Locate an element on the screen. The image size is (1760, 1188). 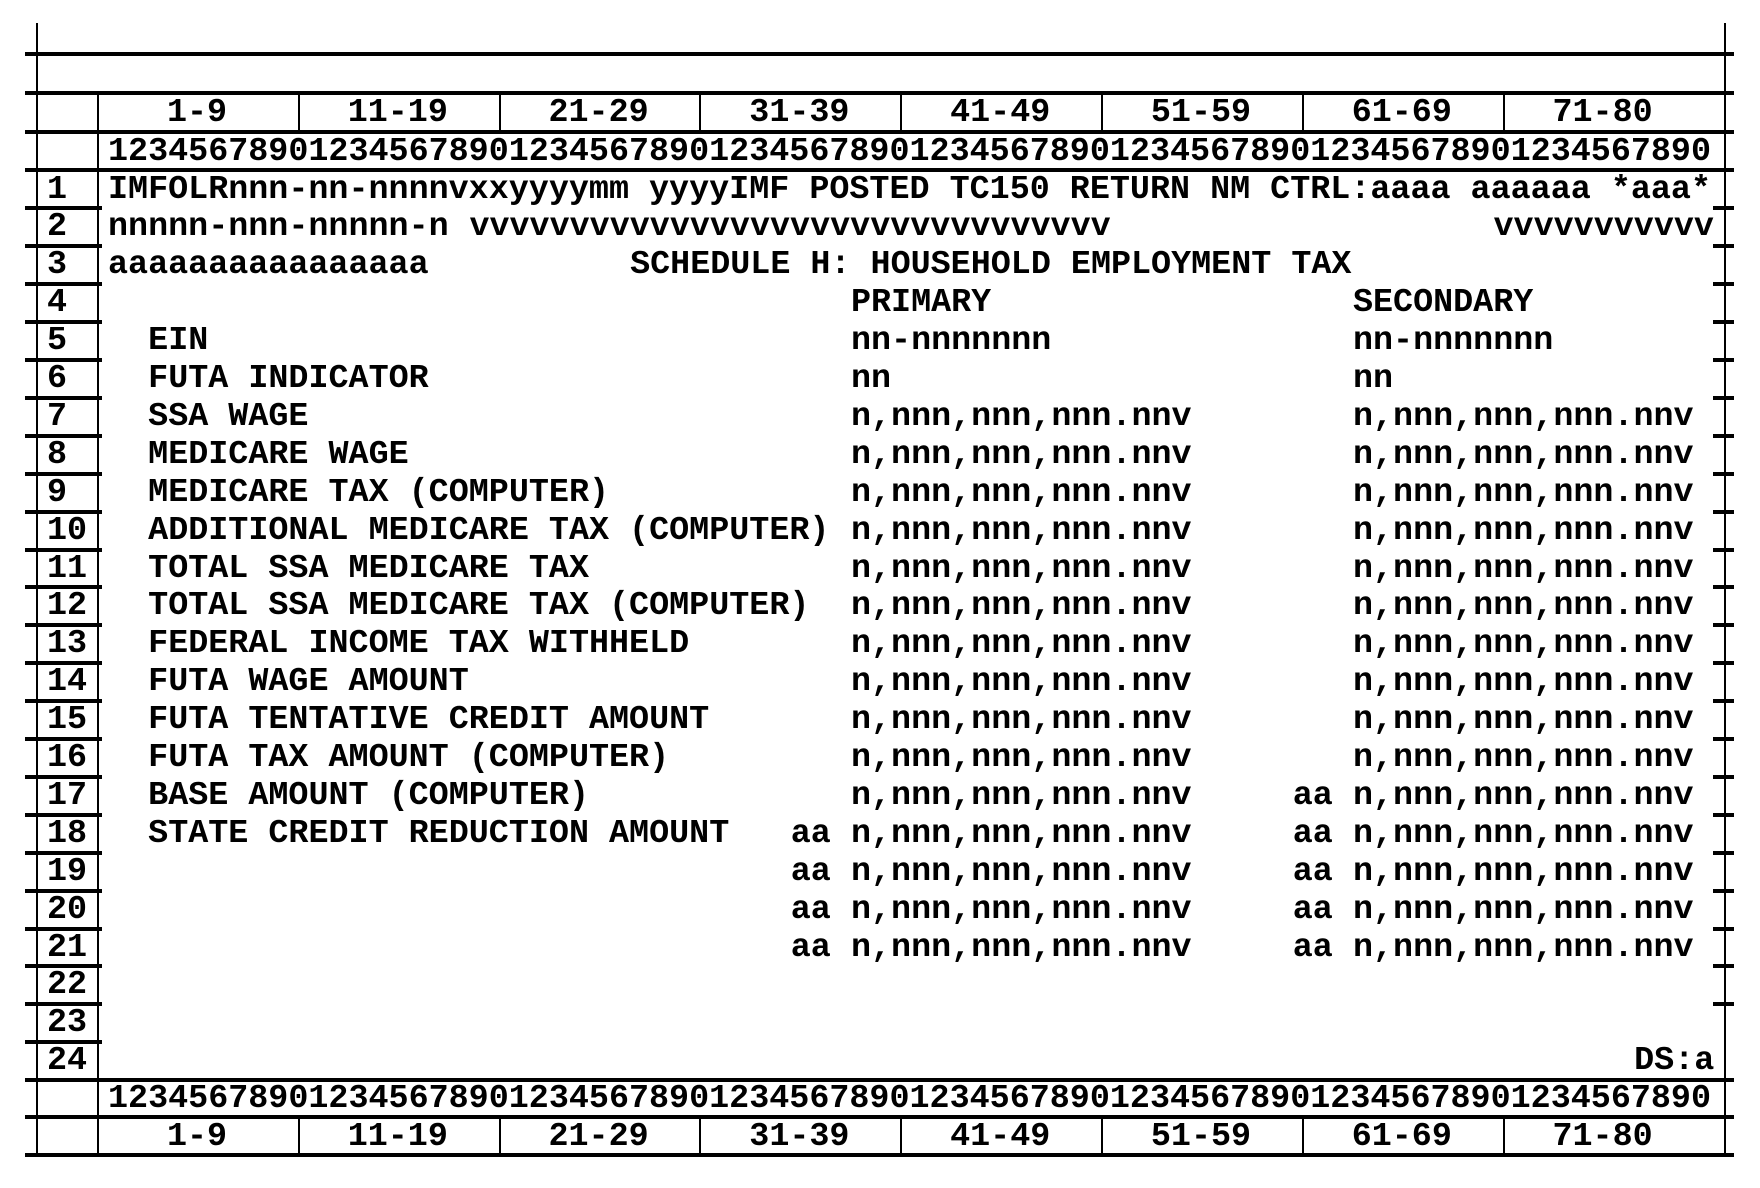
column-range-label: 21-29 is located at coordinates (598, 1137).